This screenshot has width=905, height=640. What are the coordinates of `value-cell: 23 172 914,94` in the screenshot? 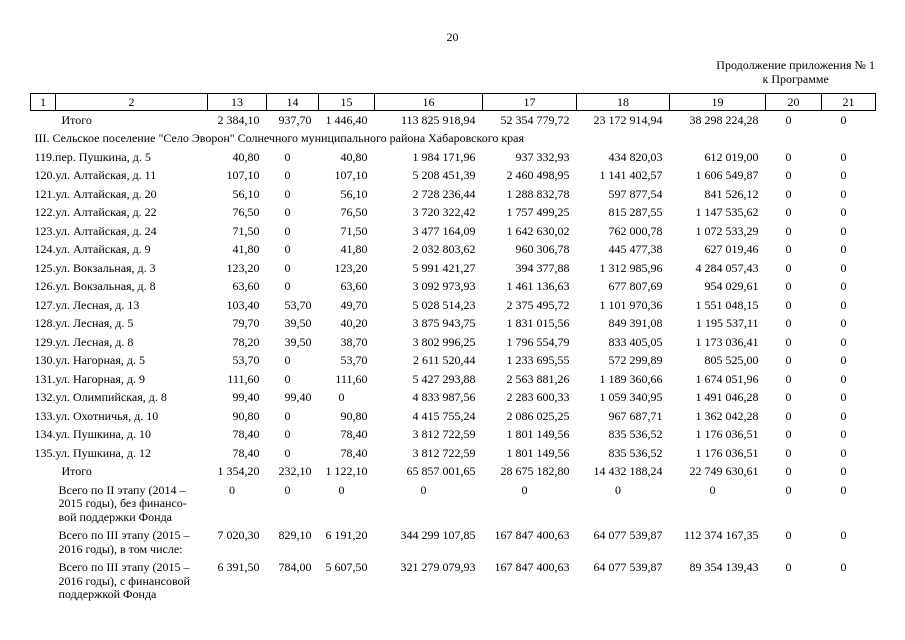 It's located at (628, 119).